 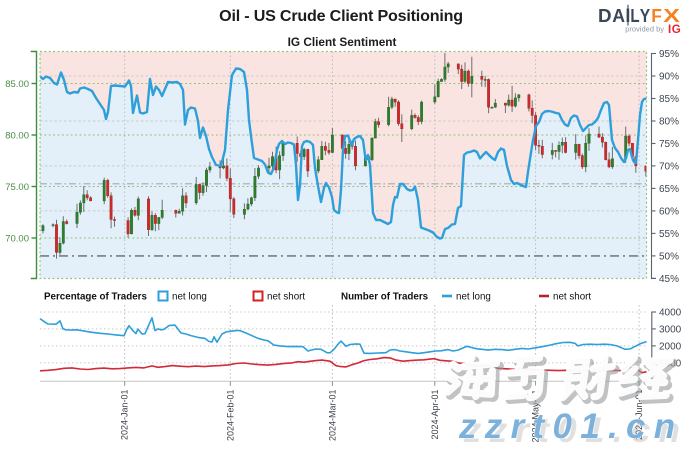 What do you see at coordinates (669, 257) in the screenshot?
I see `svg-text: 50%` at bounding box center [669, 257].